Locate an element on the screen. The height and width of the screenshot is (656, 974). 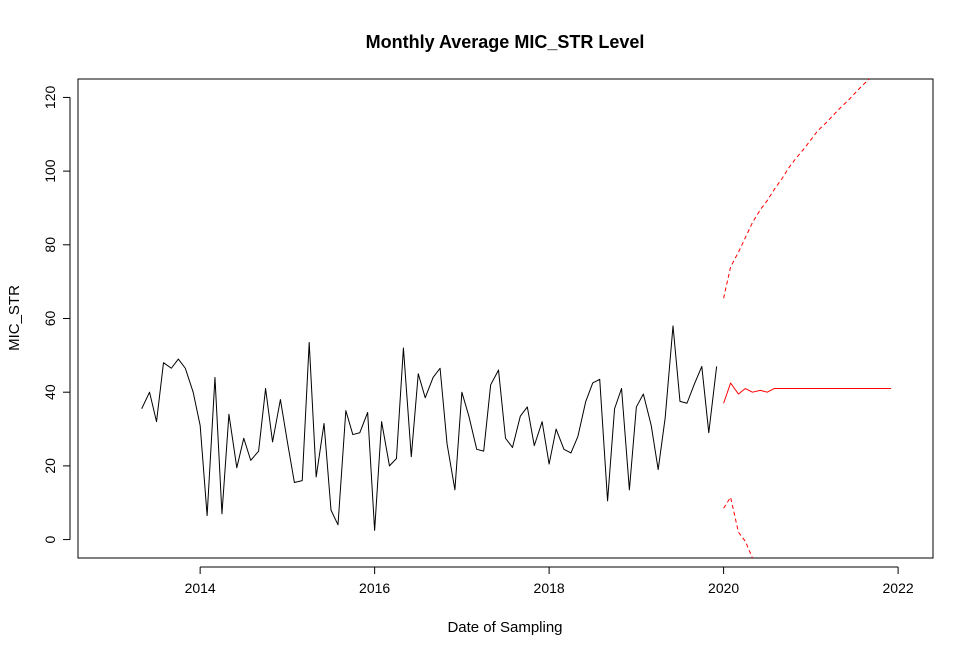
y-axis: 0 20 40 60 80 100 120 is located at coordinates (56, 314).